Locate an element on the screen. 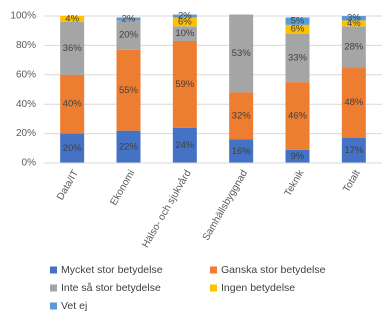  value-label: 59% is located at coordinates (185, 84).